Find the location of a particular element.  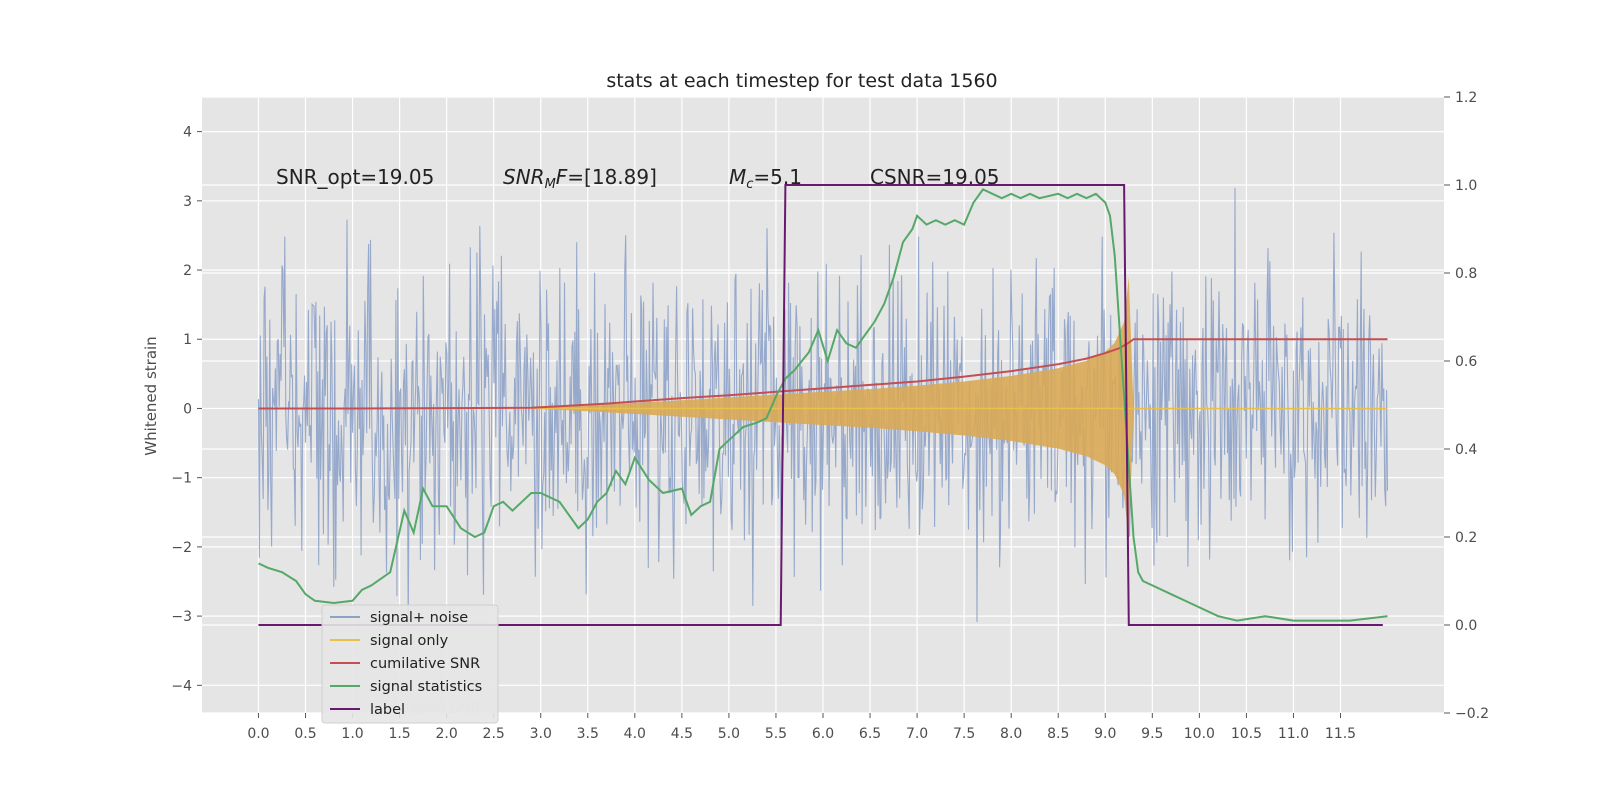

annotation-snr-mf: SNRMF=[18.89] is located at coordinates (580, 178).